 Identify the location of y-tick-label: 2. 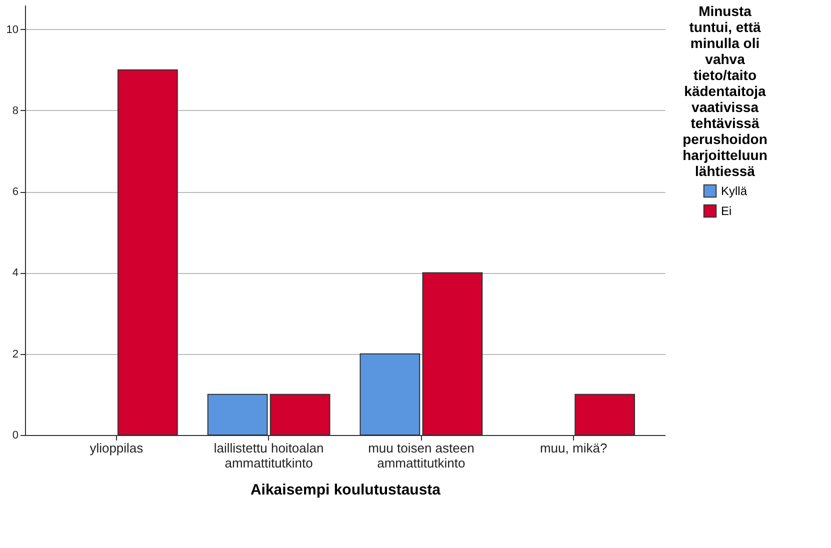
(15, 354).